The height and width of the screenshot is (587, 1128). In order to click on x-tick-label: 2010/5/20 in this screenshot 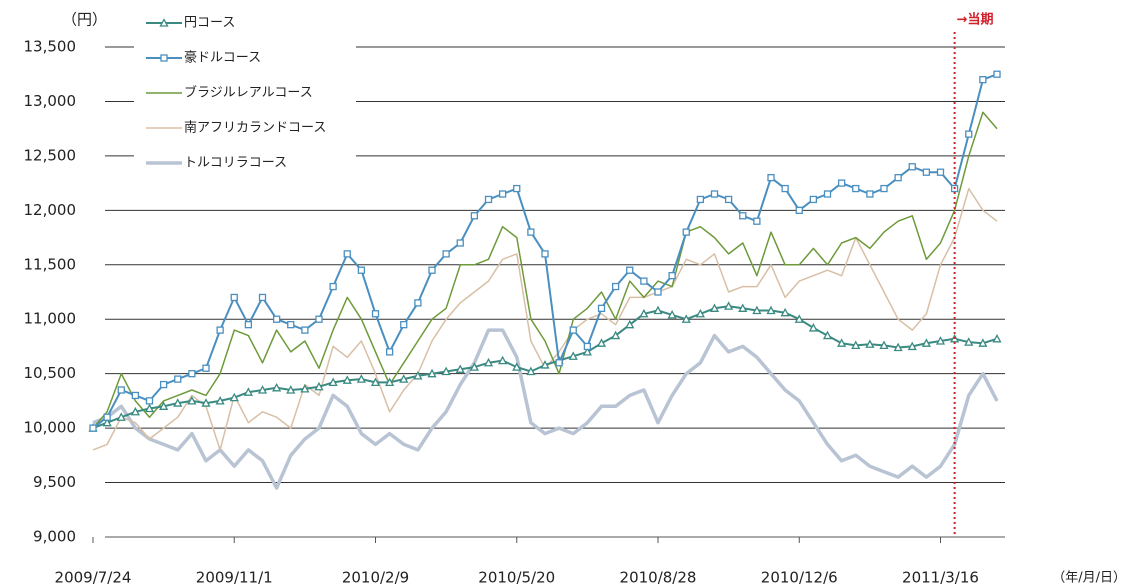, I will do `click(516, 578)`.